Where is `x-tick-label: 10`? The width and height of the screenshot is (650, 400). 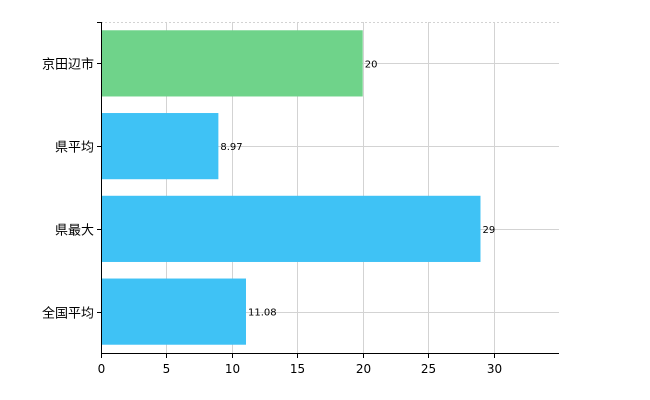 x-tick-label: 10 is located at coordinates (232, 369).